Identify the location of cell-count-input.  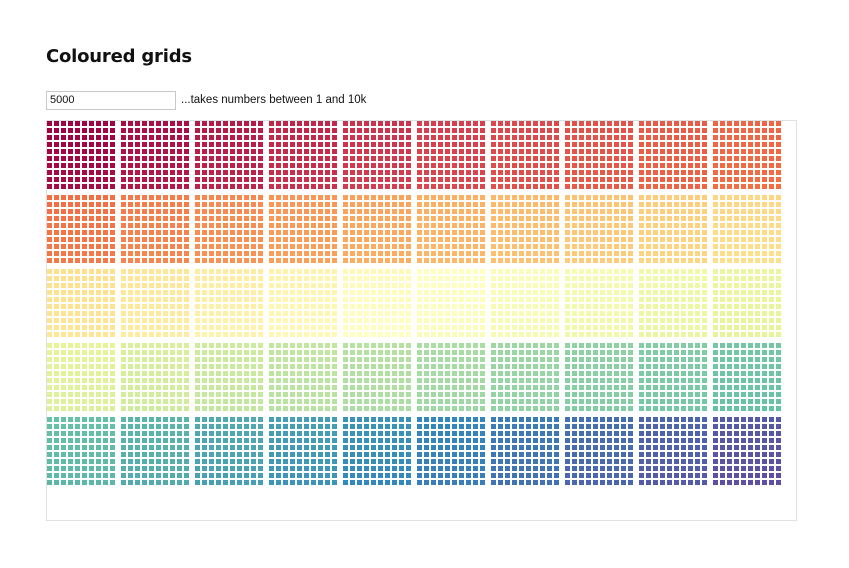
(111, 100).